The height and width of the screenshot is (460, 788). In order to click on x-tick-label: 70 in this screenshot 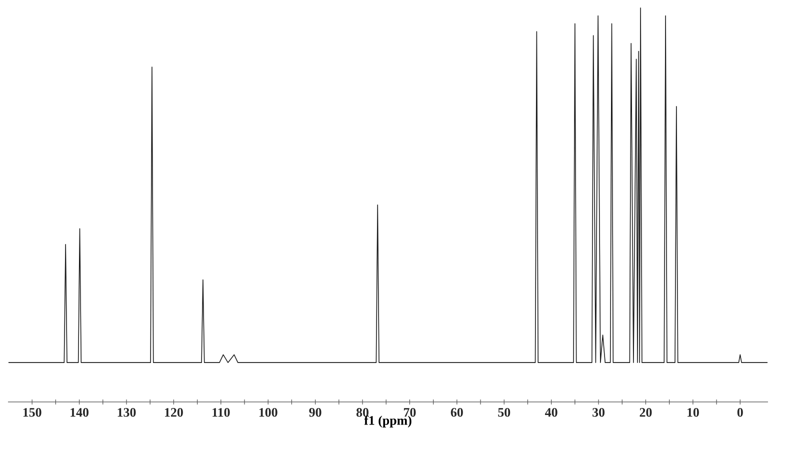, I will do `click(410, 412)`.